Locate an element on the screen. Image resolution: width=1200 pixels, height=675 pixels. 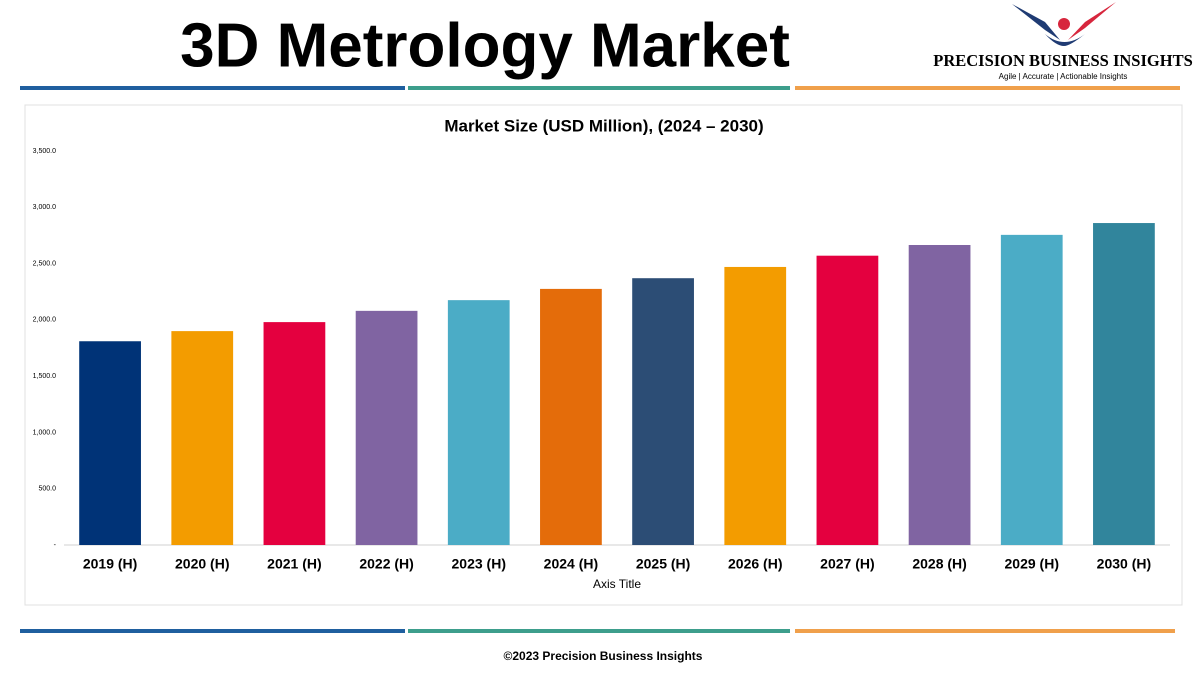
y-tick-label: 1,000.0 is located at coordinates (44, 432).